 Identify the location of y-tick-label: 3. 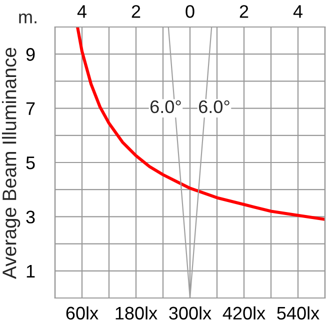
(30, 217).